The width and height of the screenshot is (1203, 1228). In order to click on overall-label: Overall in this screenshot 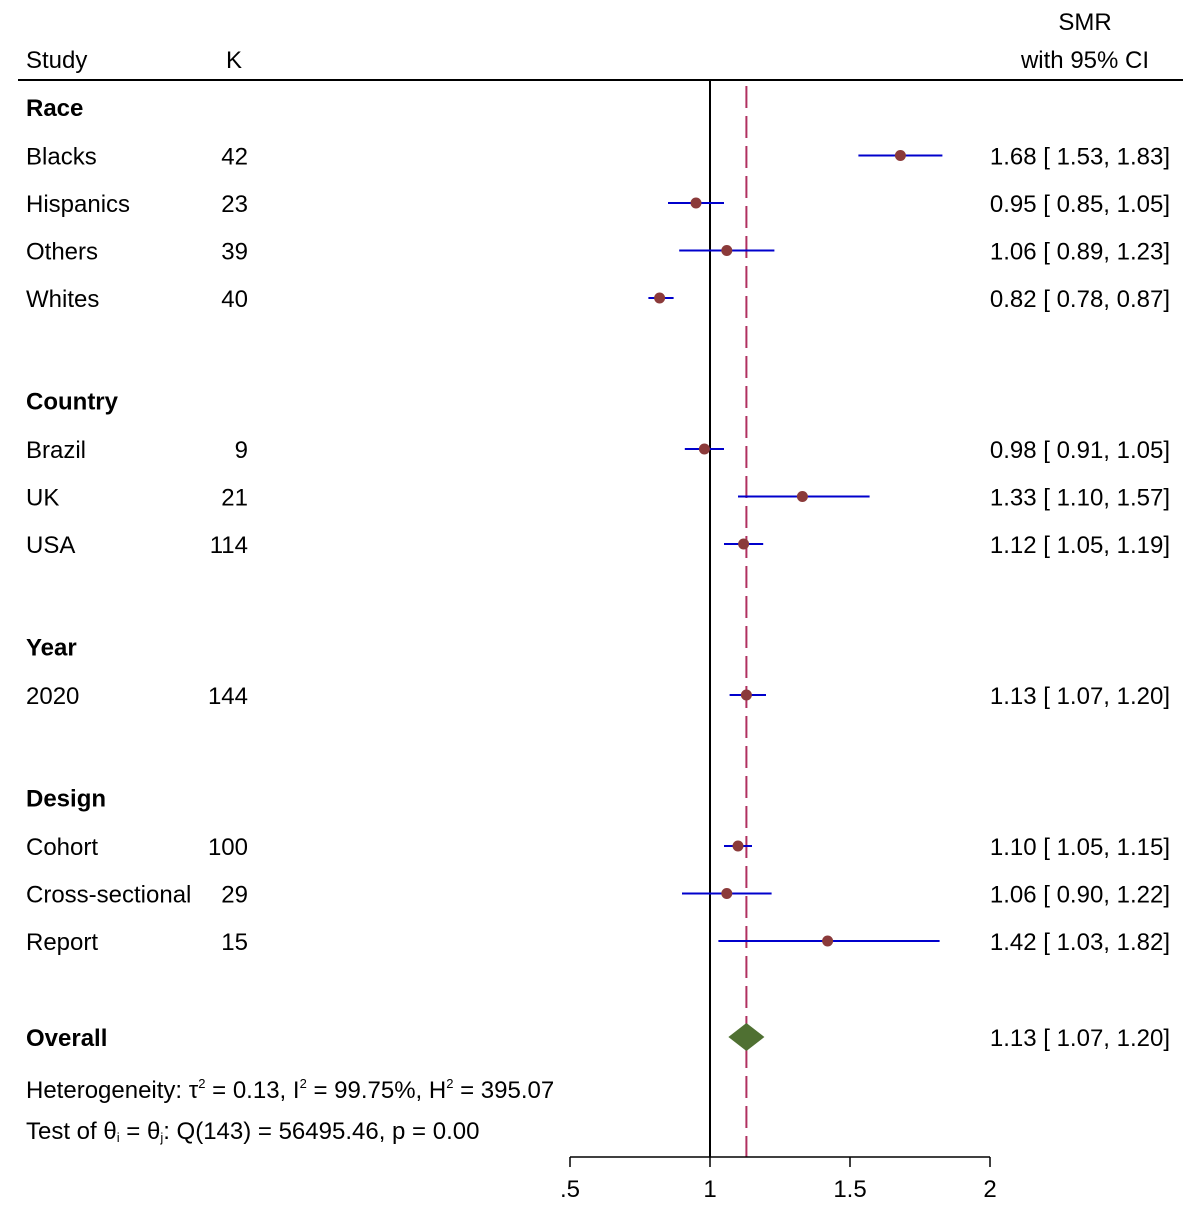, I will do `click(66, 1038)`.